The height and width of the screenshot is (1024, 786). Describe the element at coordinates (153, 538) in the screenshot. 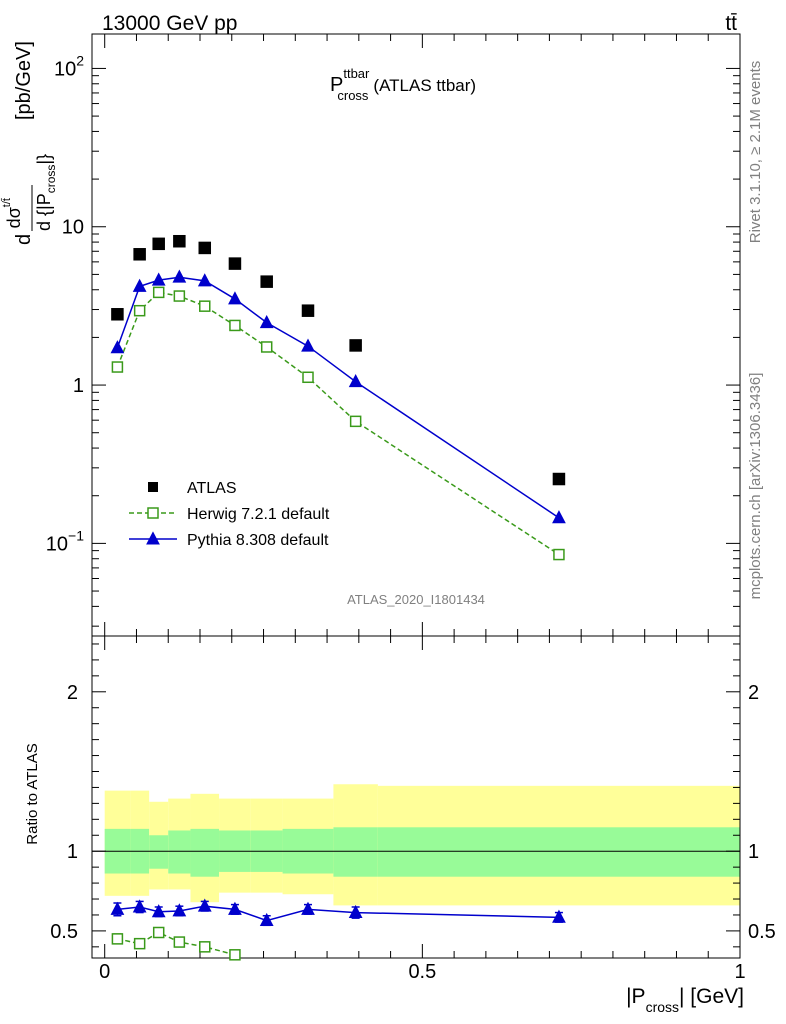

I see `legend-marker-pythia` at that location.